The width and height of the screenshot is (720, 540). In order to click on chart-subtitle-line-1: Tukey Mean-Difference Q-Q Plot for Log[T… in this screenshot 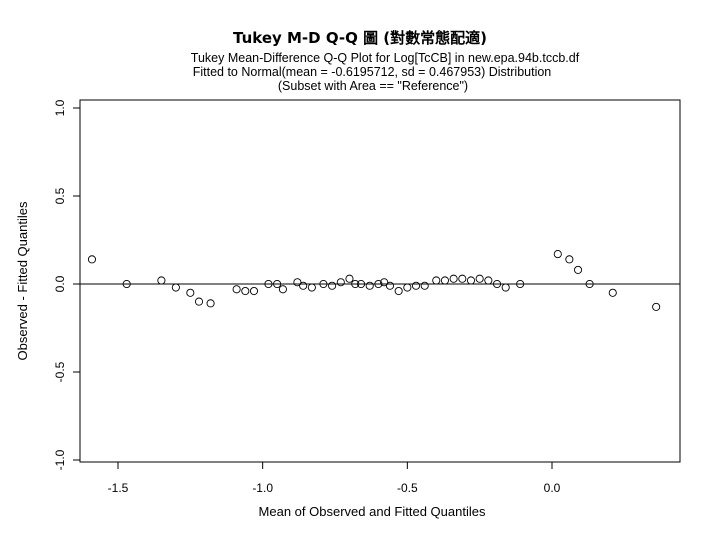, I will do `click(385, 58)`.